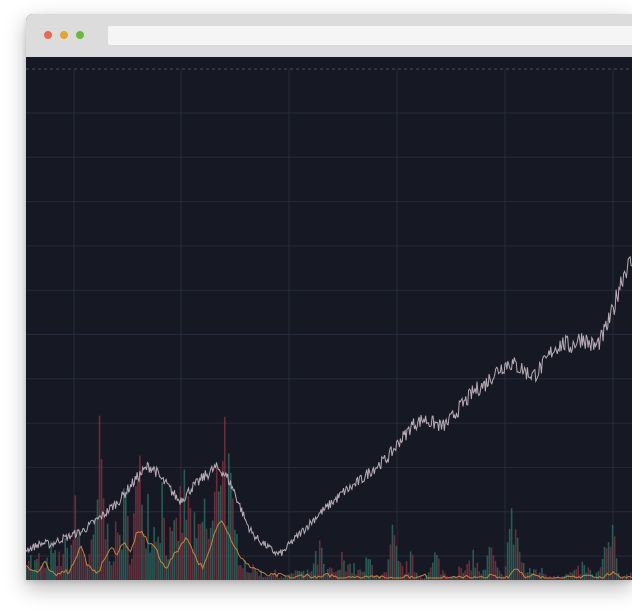 This screenshot has width=632, height=616. What do you see at coordinates (329, 549) in the screenshot?
I see `indicator-line` at bounding box center [329, 549].